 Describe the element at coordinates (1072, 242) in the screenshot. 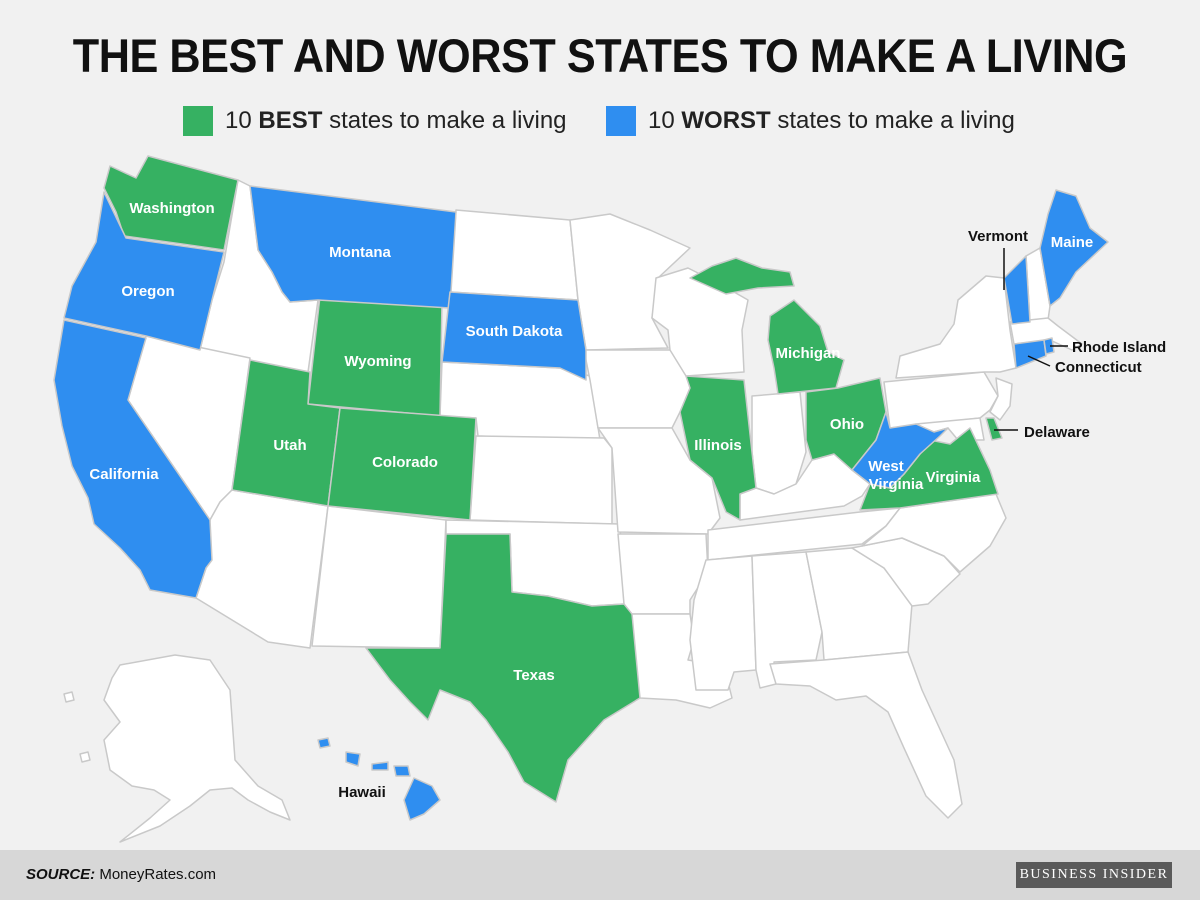

I see `label-maine: Maine` at that location.